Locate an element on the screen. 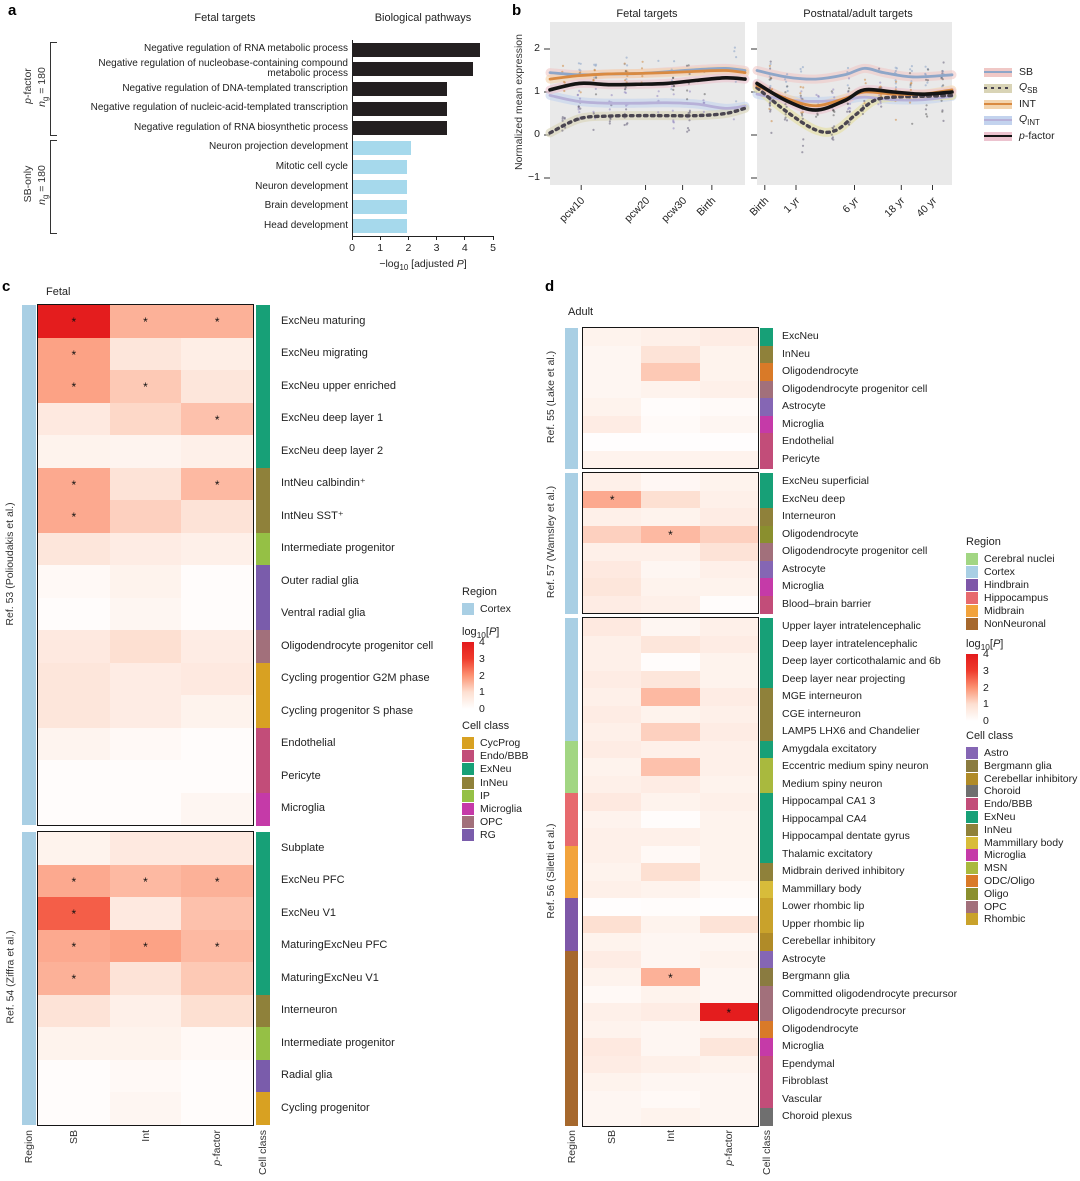 This screenshot has width=1080, height=1181. class-legend-label: Microglia is located at coordinates (501, 809).